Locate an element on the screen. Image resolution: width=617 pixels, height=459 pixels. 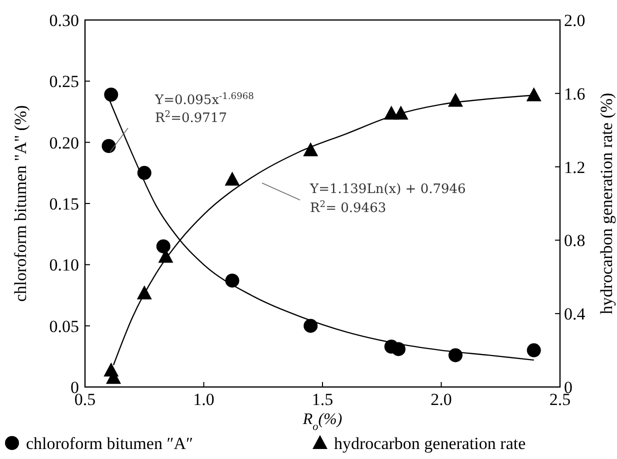
legend-label: hydrocarbon generation rate is located at coordinates (430, 443).